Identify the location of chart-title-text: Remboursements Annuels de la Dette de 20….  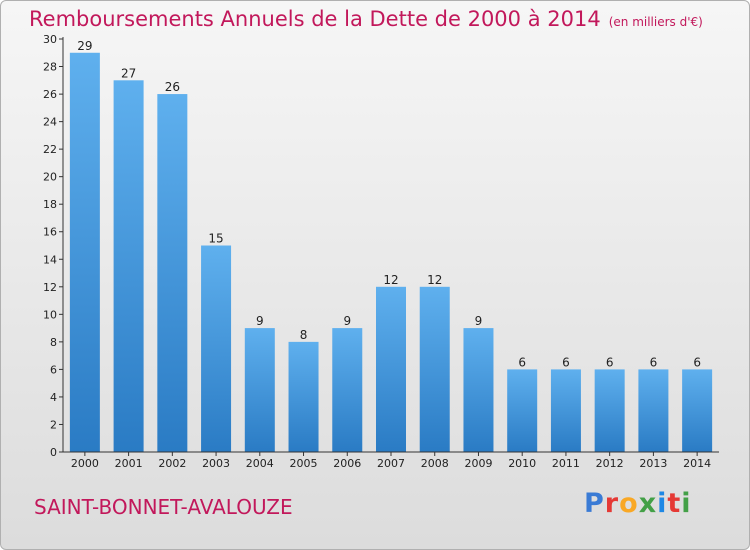
(315, 19).